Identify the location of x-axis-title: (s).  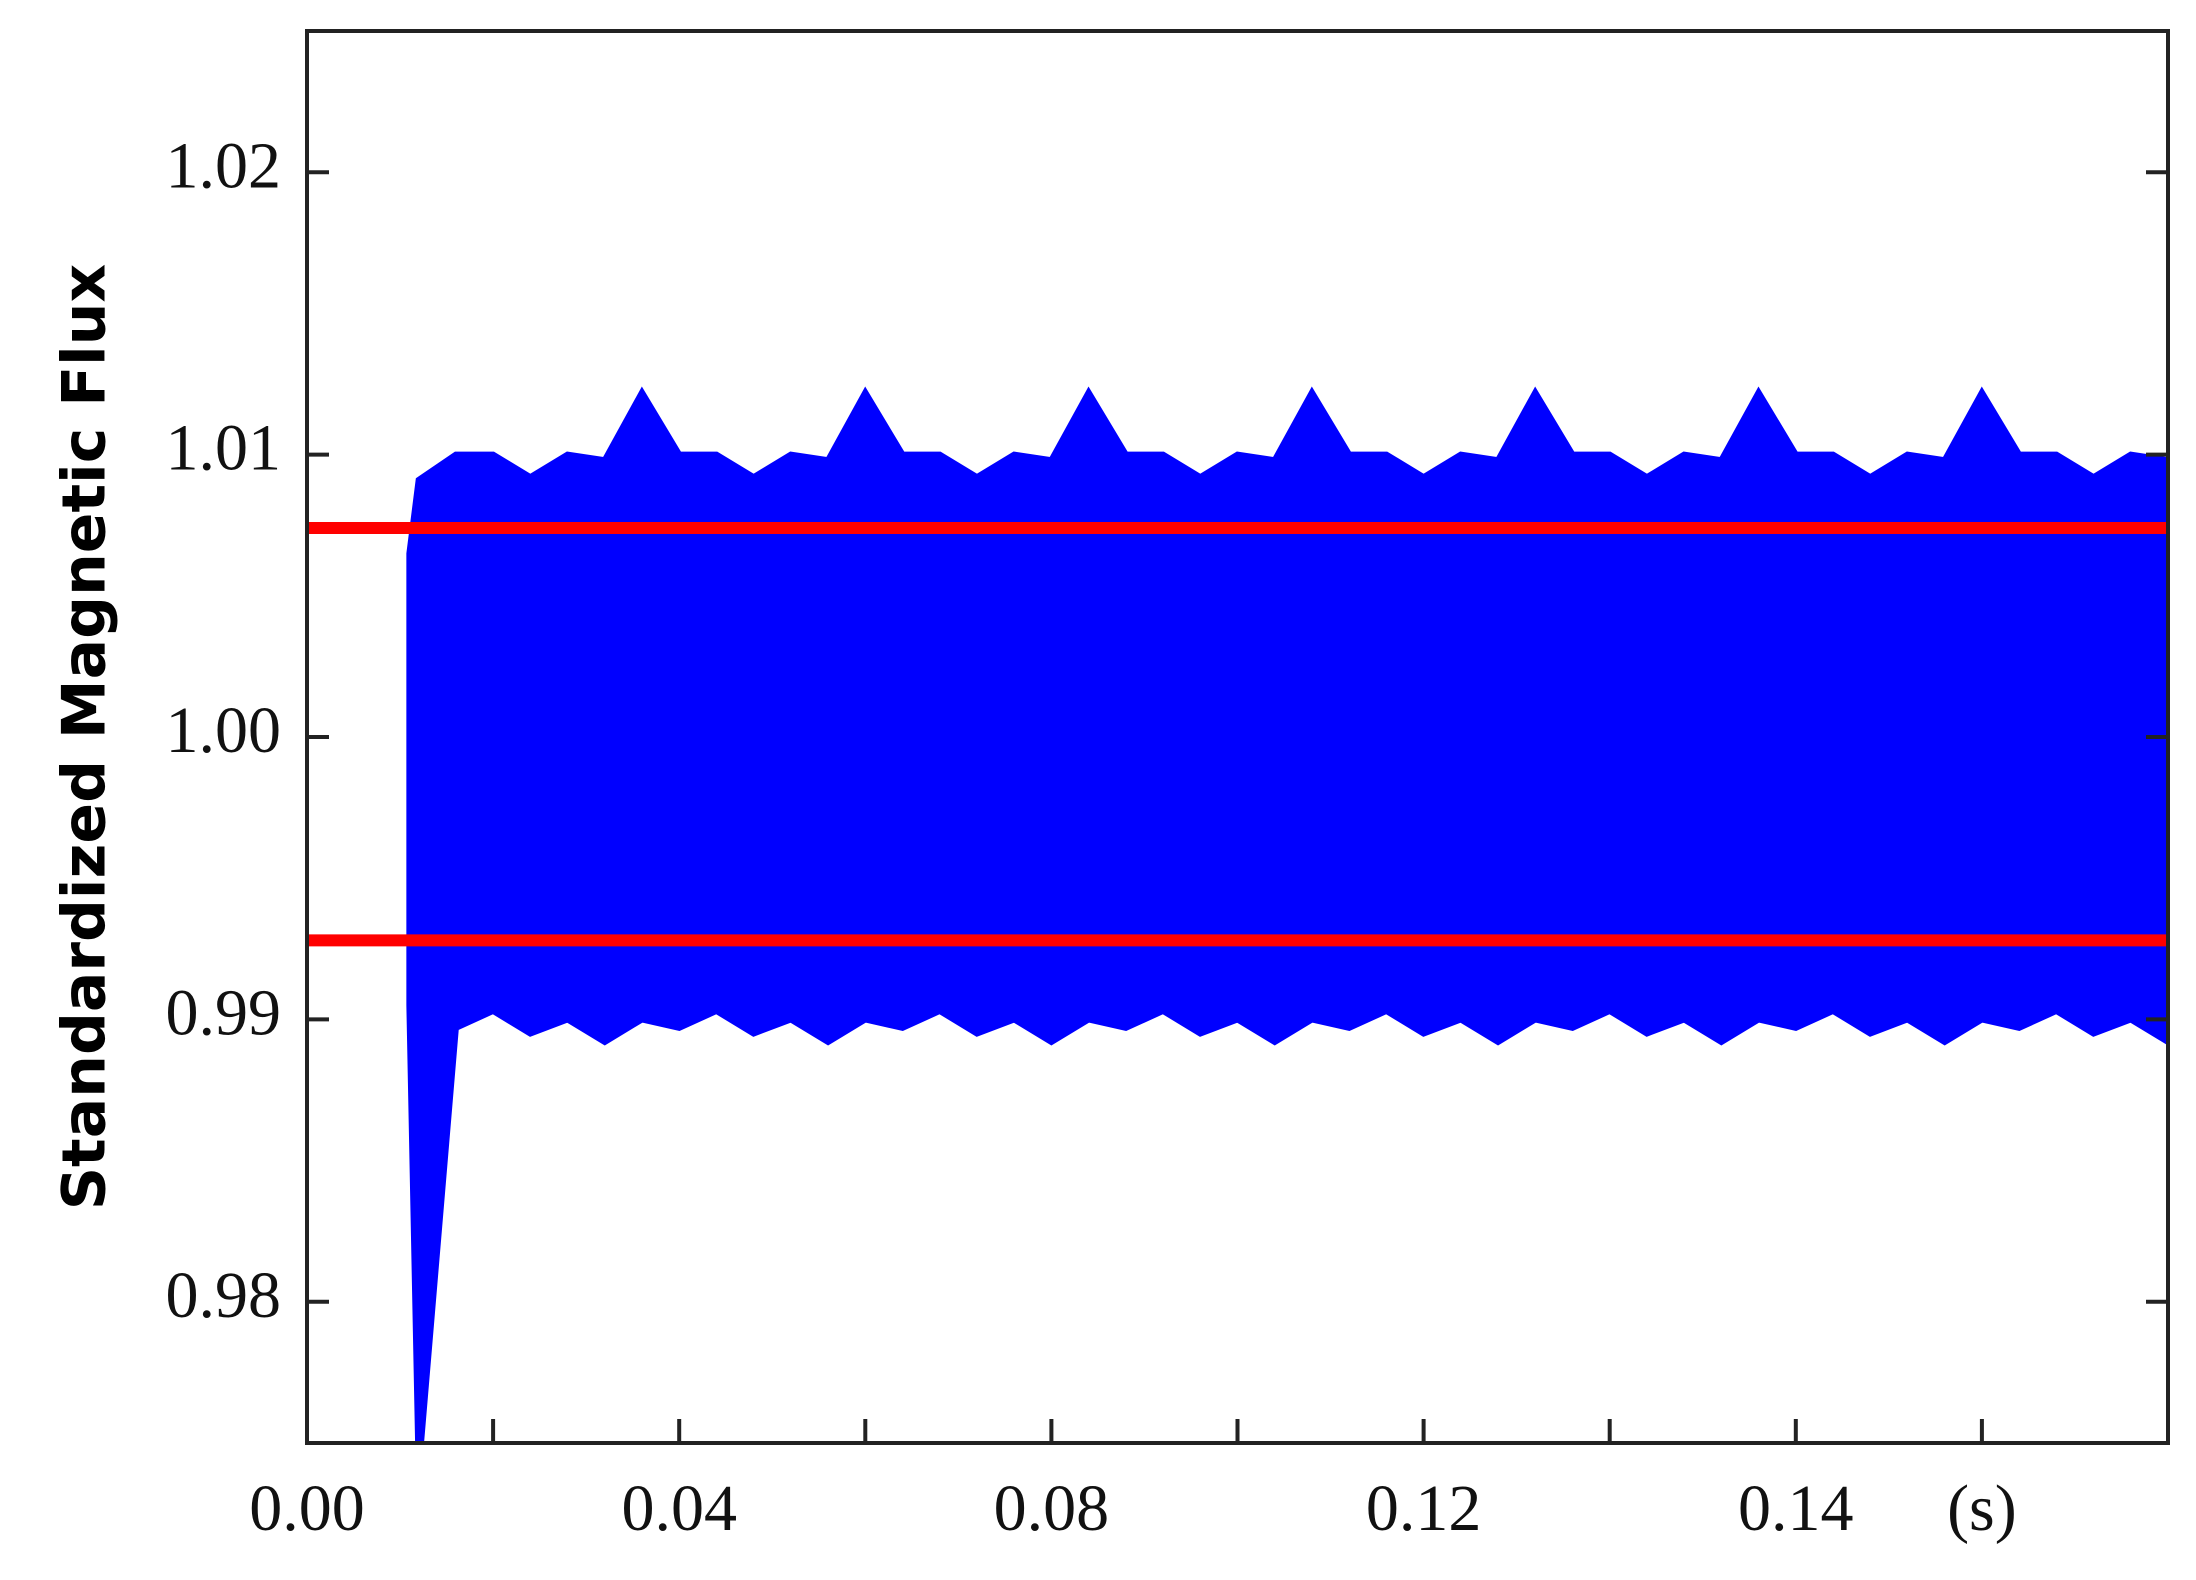
(1982, 1508).